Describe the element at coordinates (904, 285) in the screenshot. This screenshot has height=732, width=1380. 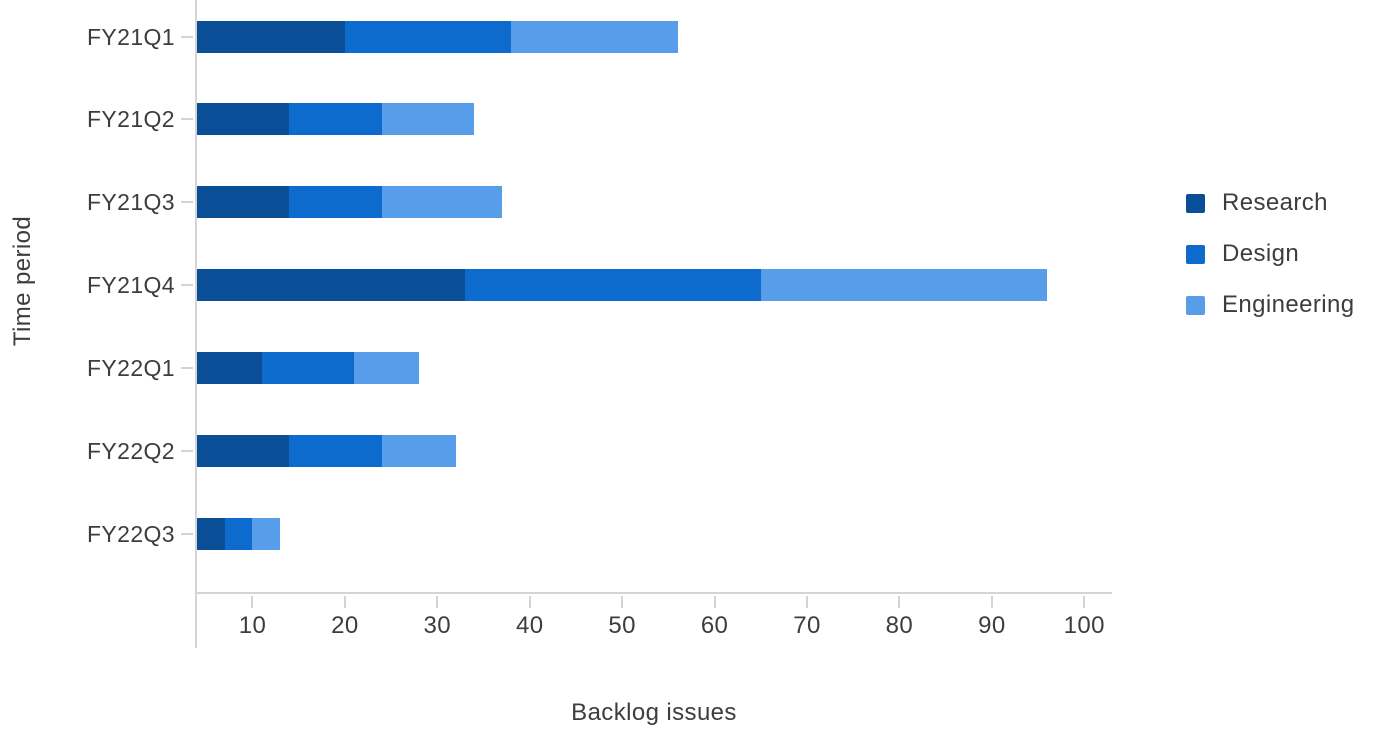
I see `bar-segment-fy21q4-engineering` at that location.